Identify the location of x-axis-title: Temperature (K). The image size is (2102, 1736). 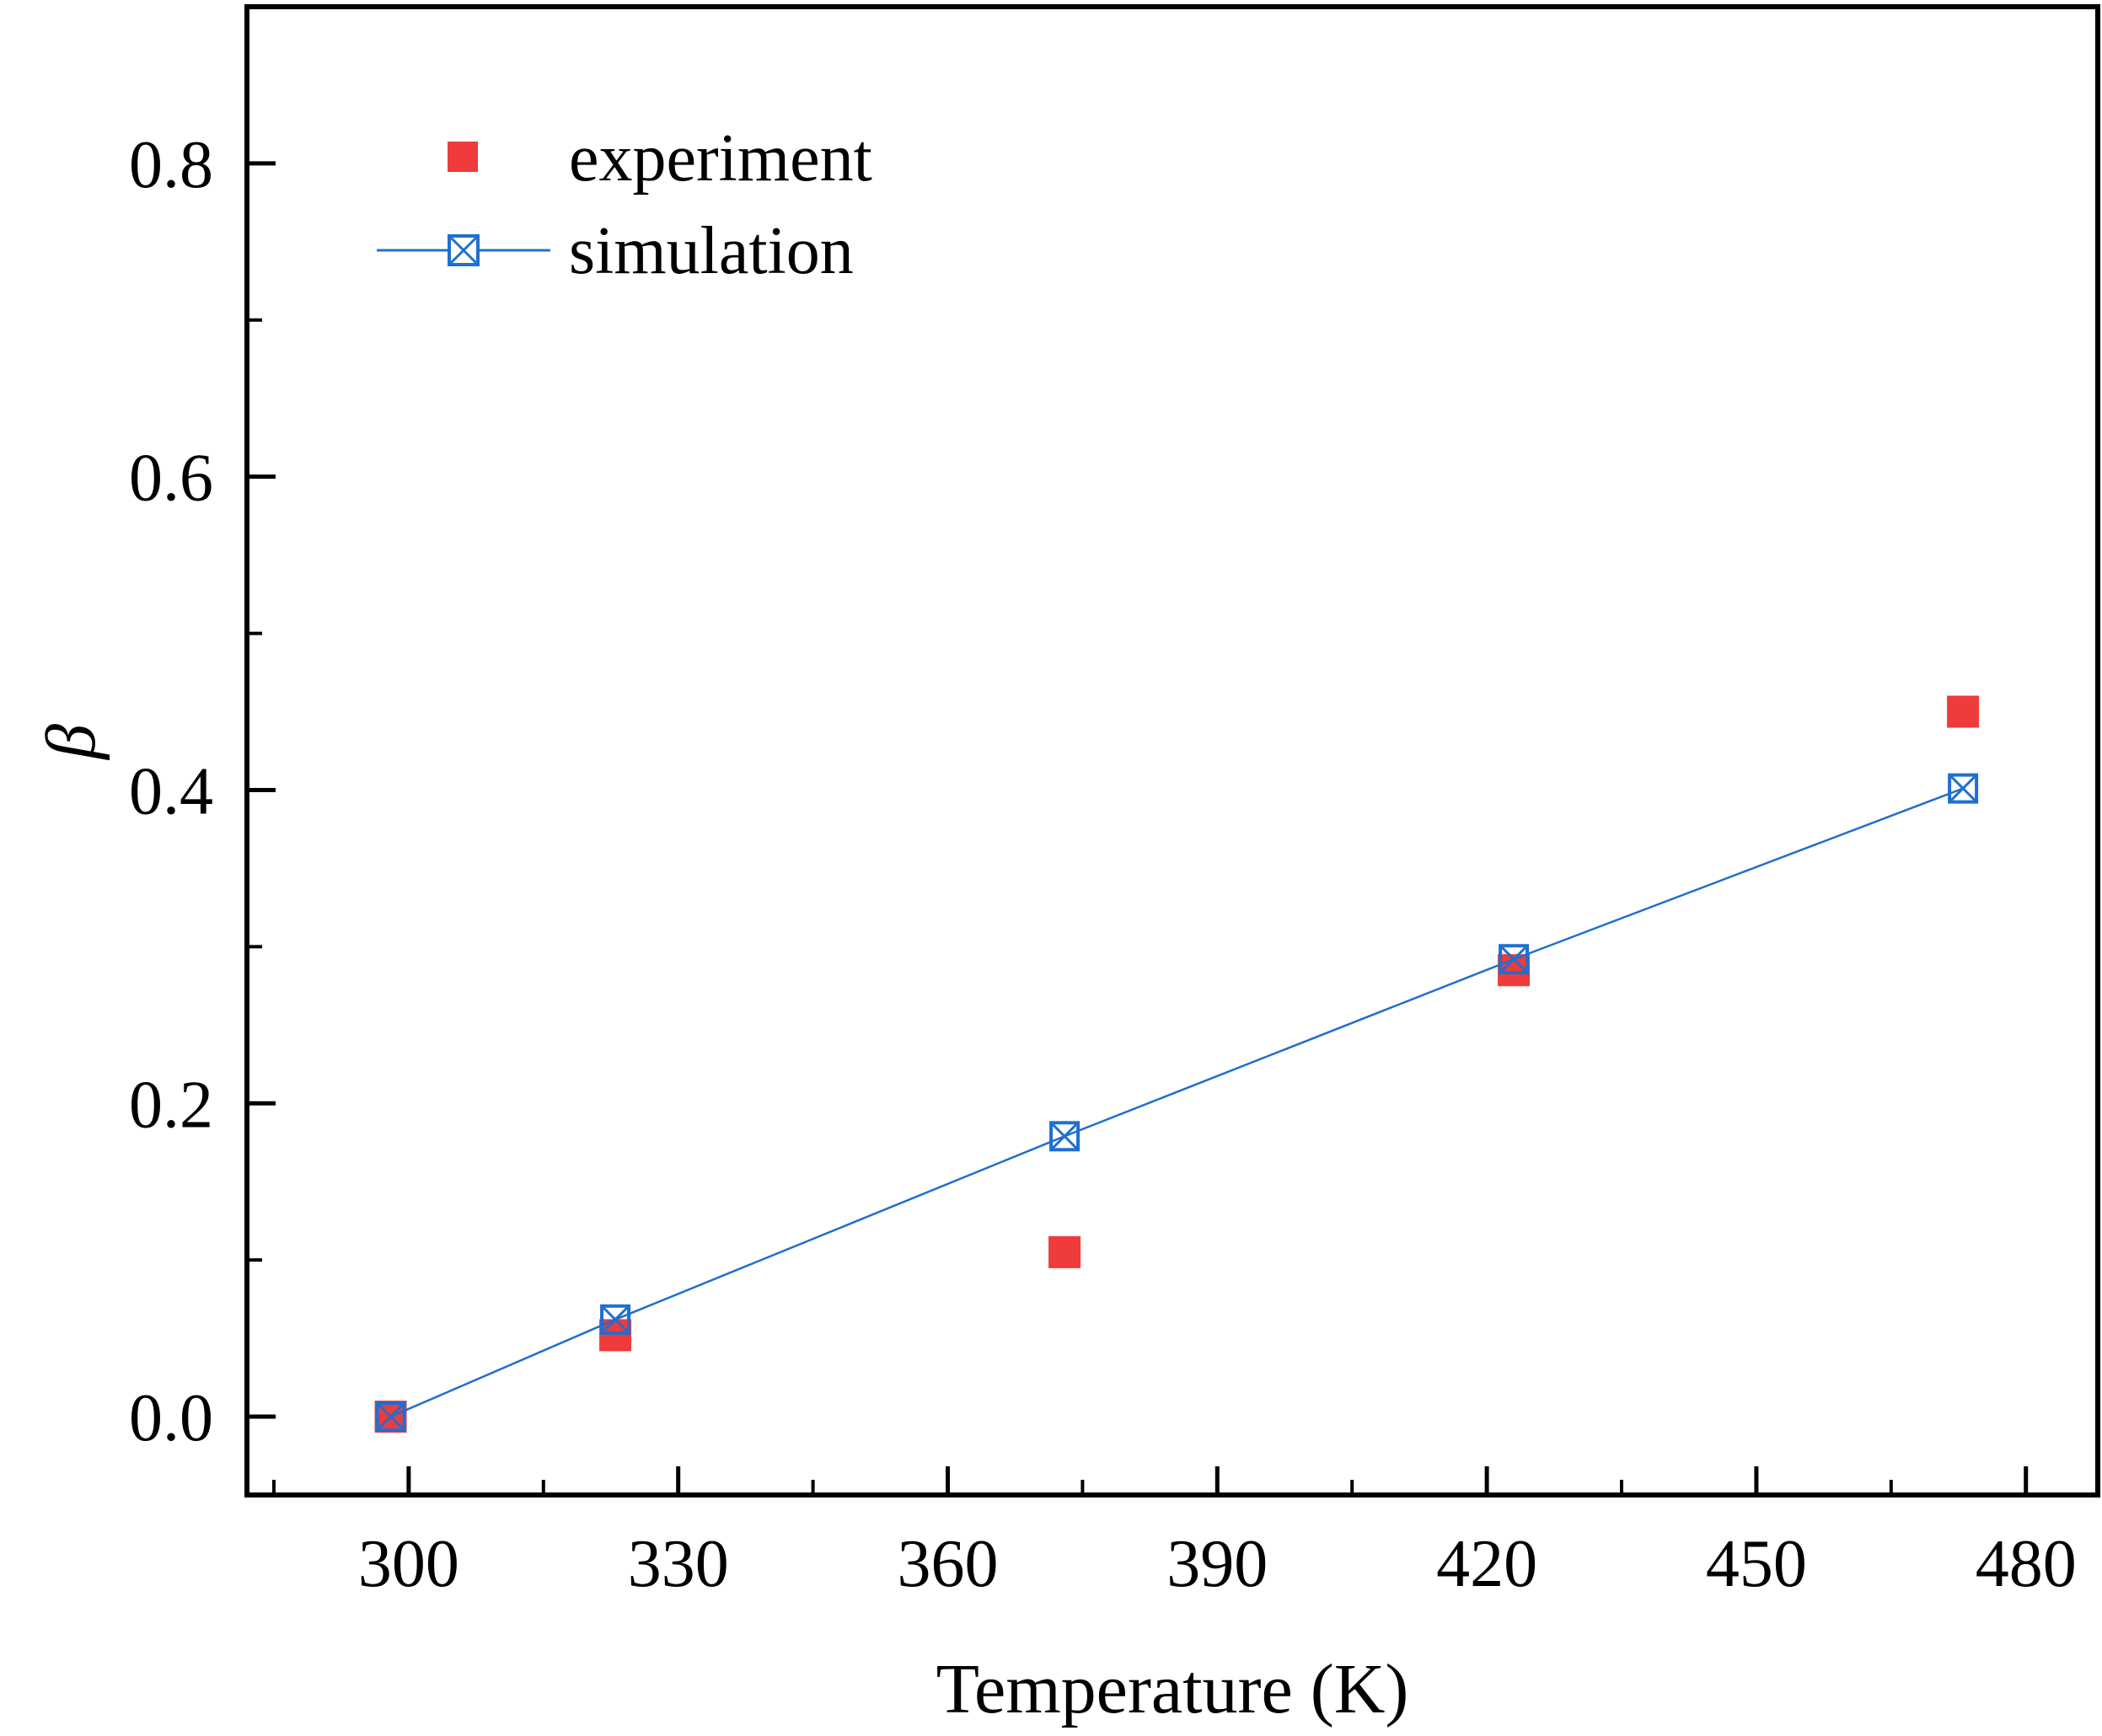
(1172, 1689).